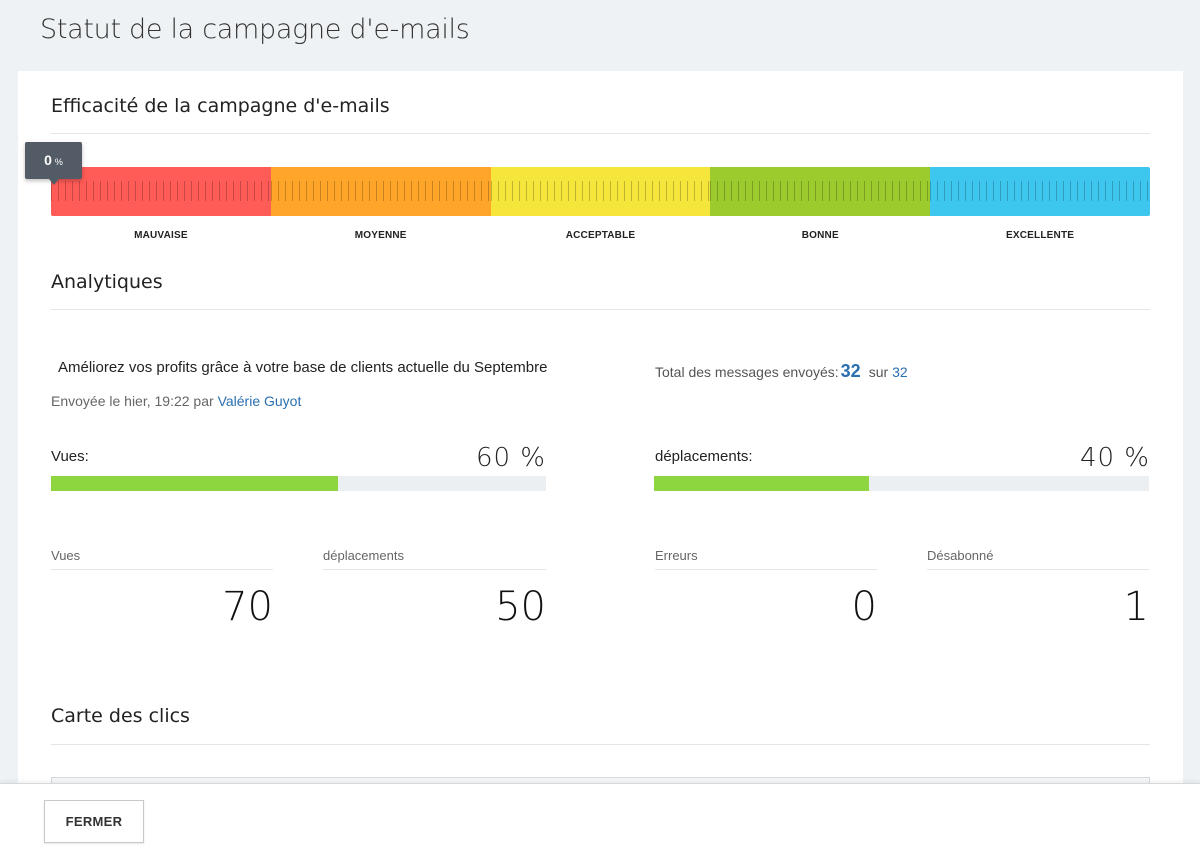 The width and height of the screenshot is (1200, 850). I want to click on moves-progress-fill, so click(762, 483).